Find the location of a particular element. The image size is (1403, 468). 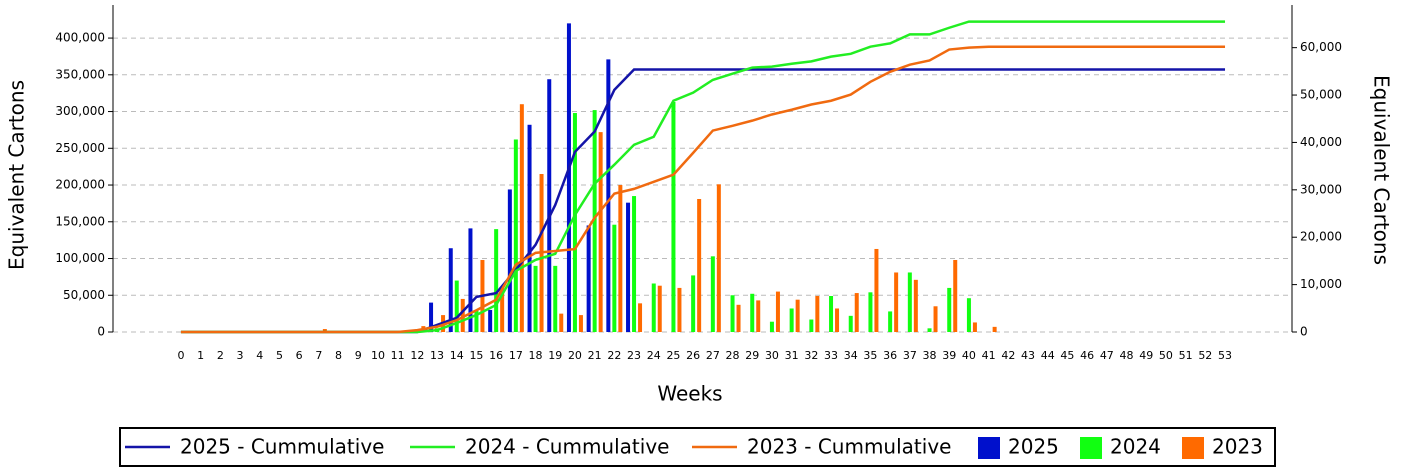

y2-tick-label: 0 is located at coordinates (1304, 332).